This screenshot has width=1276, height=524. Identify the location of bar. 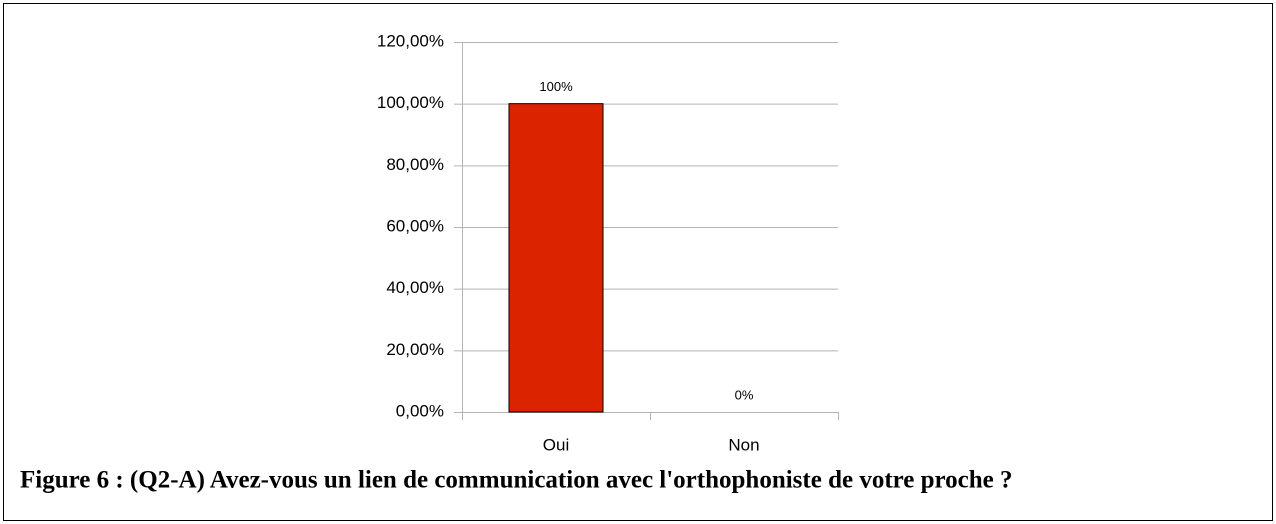
(556, 258).